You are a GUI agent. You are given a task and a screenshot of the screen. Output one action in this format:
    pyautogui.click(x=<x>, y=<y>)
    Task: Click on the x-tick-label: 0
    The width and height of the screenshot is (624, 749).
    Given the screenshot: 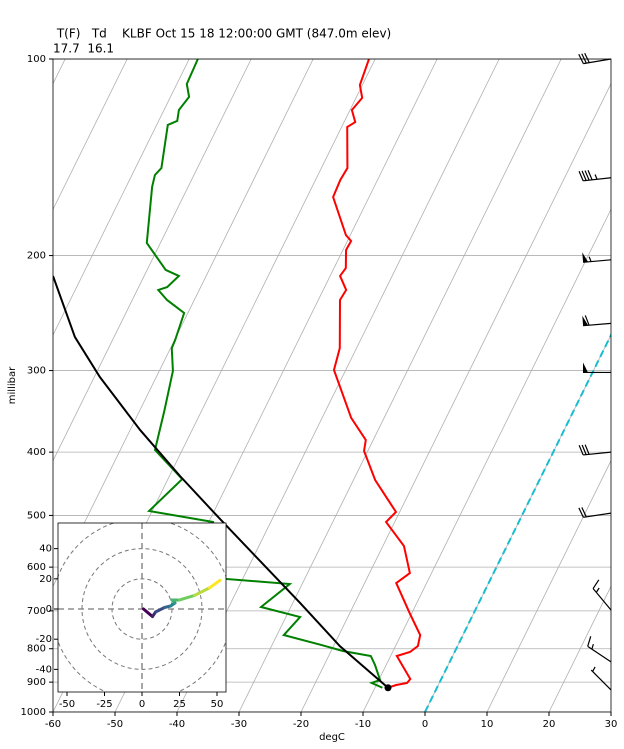 What is the action you would take?
    pyautogui.click(x=425, y=724)
    